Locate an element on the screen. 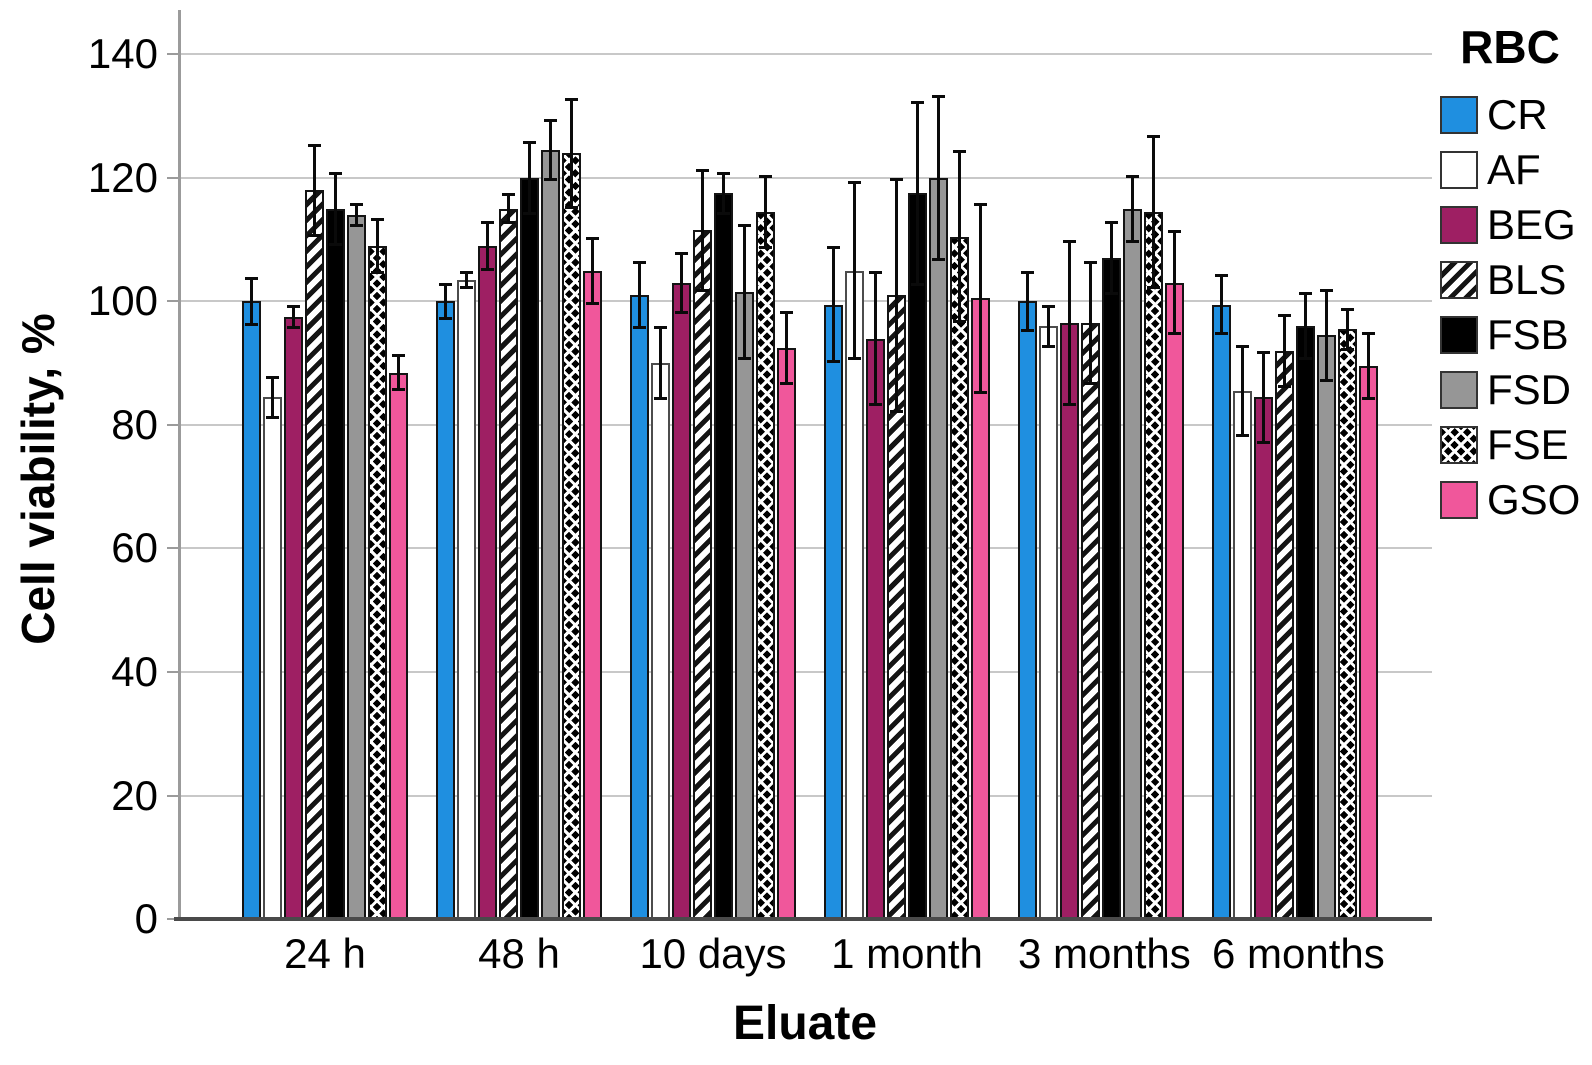 The image size is (1592, 1065). error-bar-beg-6-months is located at coordinates (1263, 397).